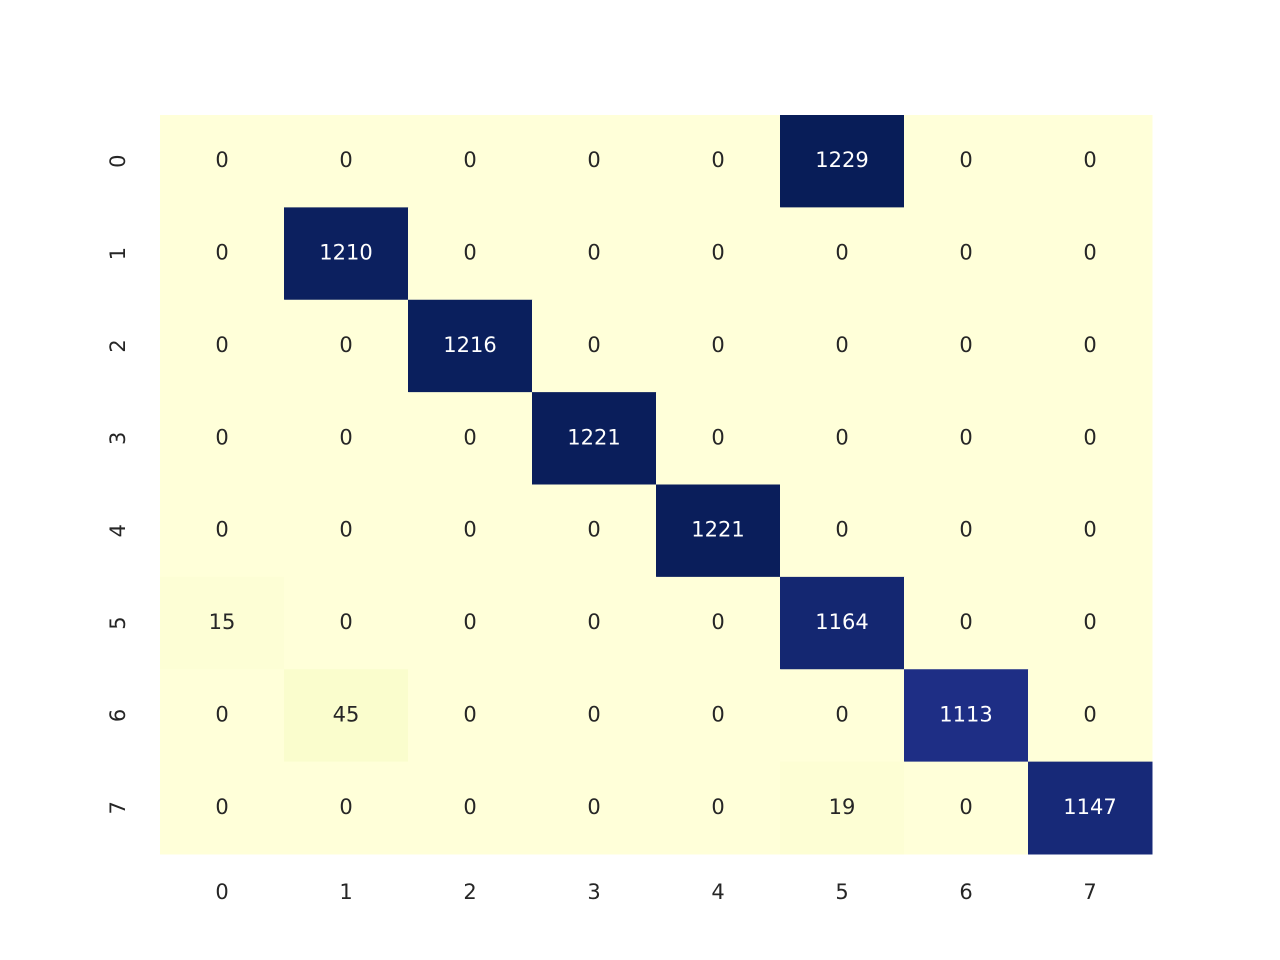 The width and height of the screenshot is (1280, 960). I want to click on cell-label: 19, so click(842, 807).